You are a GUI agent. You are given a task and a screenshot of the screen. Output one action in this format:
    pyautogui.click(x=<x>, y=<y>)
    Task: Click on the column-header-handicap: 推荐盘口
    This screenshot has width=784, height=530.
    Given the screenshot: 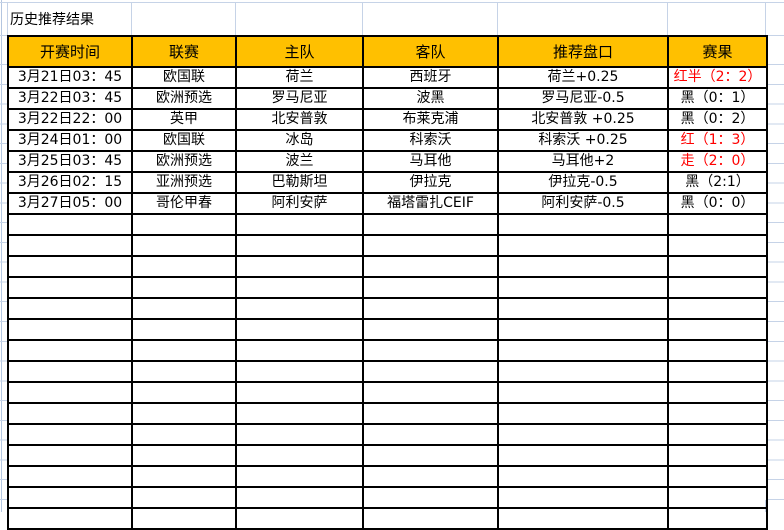 What is the action you would take?
    pyautogui.click(x=583, y=51)
    